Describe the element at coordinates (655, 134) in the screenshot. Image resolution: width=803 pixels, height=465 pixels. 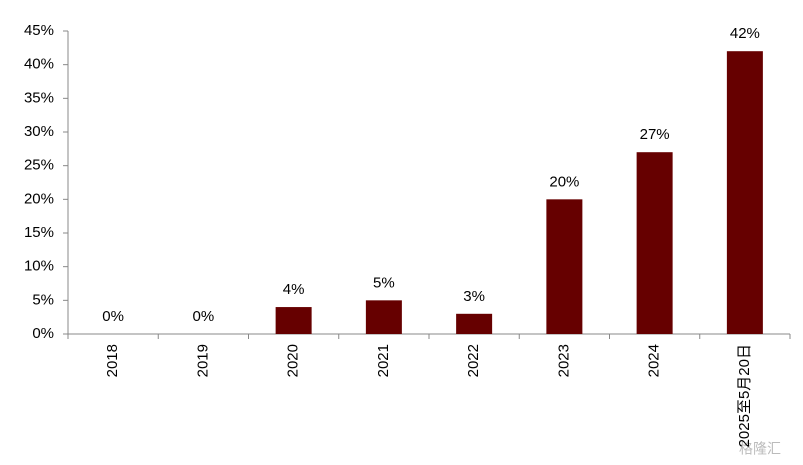
I see `value-label: 27%` at that location.